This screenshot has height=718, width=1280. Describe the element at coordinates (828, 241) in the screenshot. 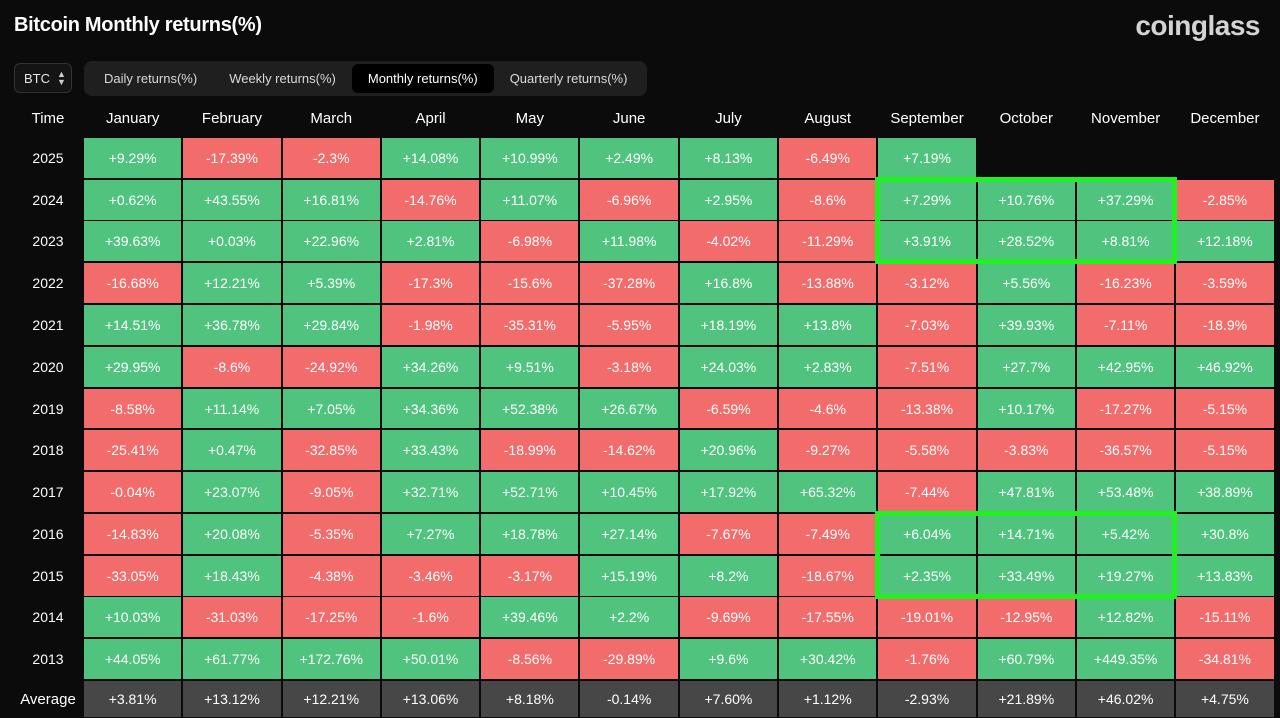

I see `return-cell: -11.29%` at that location.